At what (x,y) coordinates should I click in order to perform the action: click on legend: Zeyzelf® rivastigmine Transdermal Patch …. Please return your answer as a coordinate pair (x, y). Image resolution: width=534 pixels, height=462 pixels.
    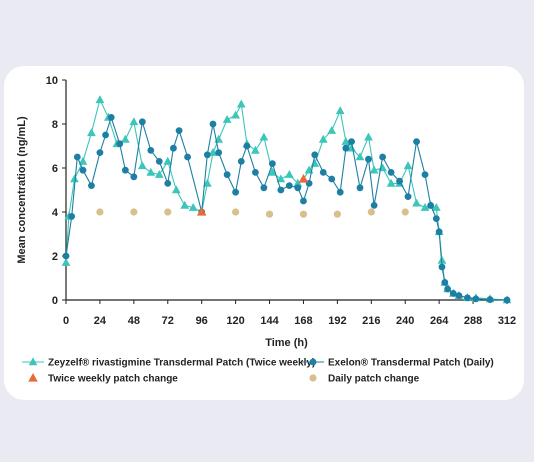
    Looking at the image, I should click on (258, 371).